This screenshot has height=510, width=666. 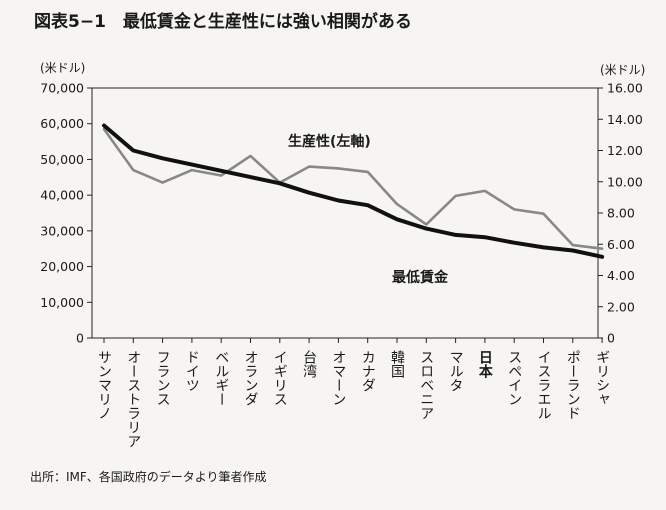 What do you see at coordinates (62, 68) in the screenshot?
I see `left-axis-unit: (米ドル)` at bounding box center [62, 68].